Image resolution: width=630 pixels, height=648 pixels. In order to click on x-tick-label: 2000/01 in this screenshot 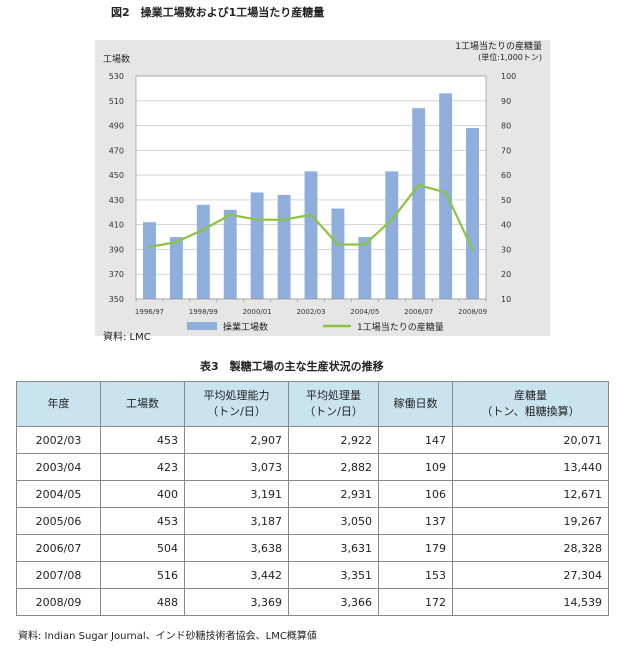, I will do `click(257, 312)`.